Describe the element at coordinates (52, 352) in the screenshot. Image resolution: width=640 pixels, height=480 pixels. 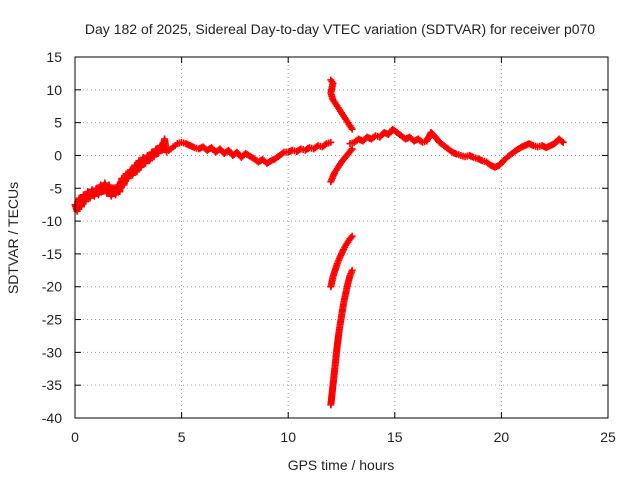
I see `y-tick-label: -30` at that location.